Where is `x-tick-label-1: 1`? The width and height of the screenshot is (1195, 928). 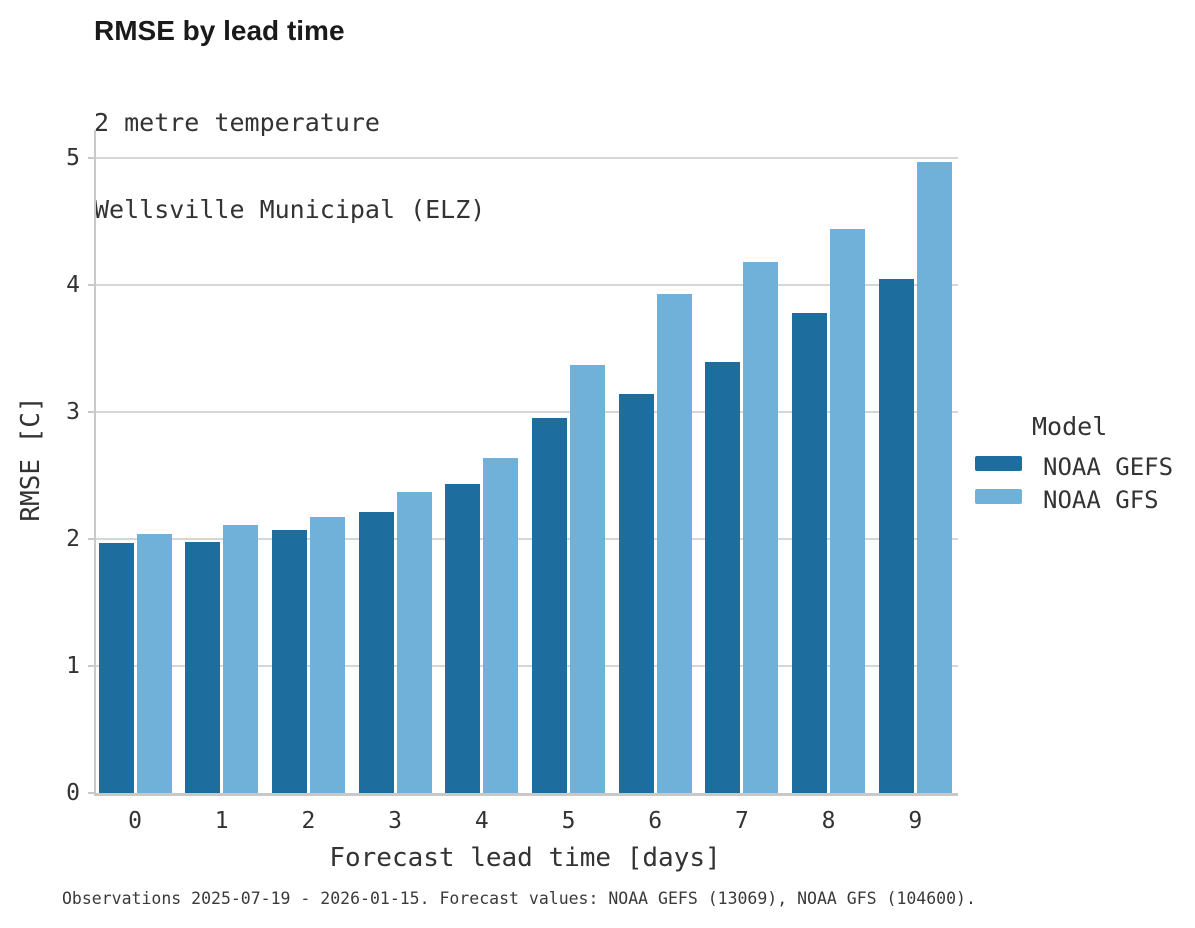 x-tick-label-1: 1 is located at coordinates (221, 821).